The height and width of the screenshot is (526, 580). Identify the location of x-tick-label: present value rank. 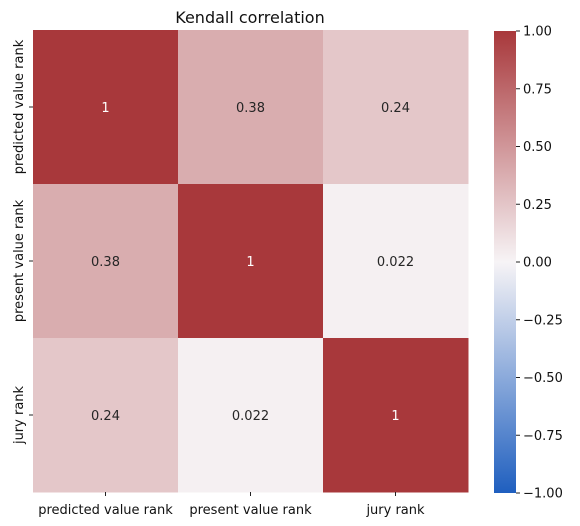
(250, 510).